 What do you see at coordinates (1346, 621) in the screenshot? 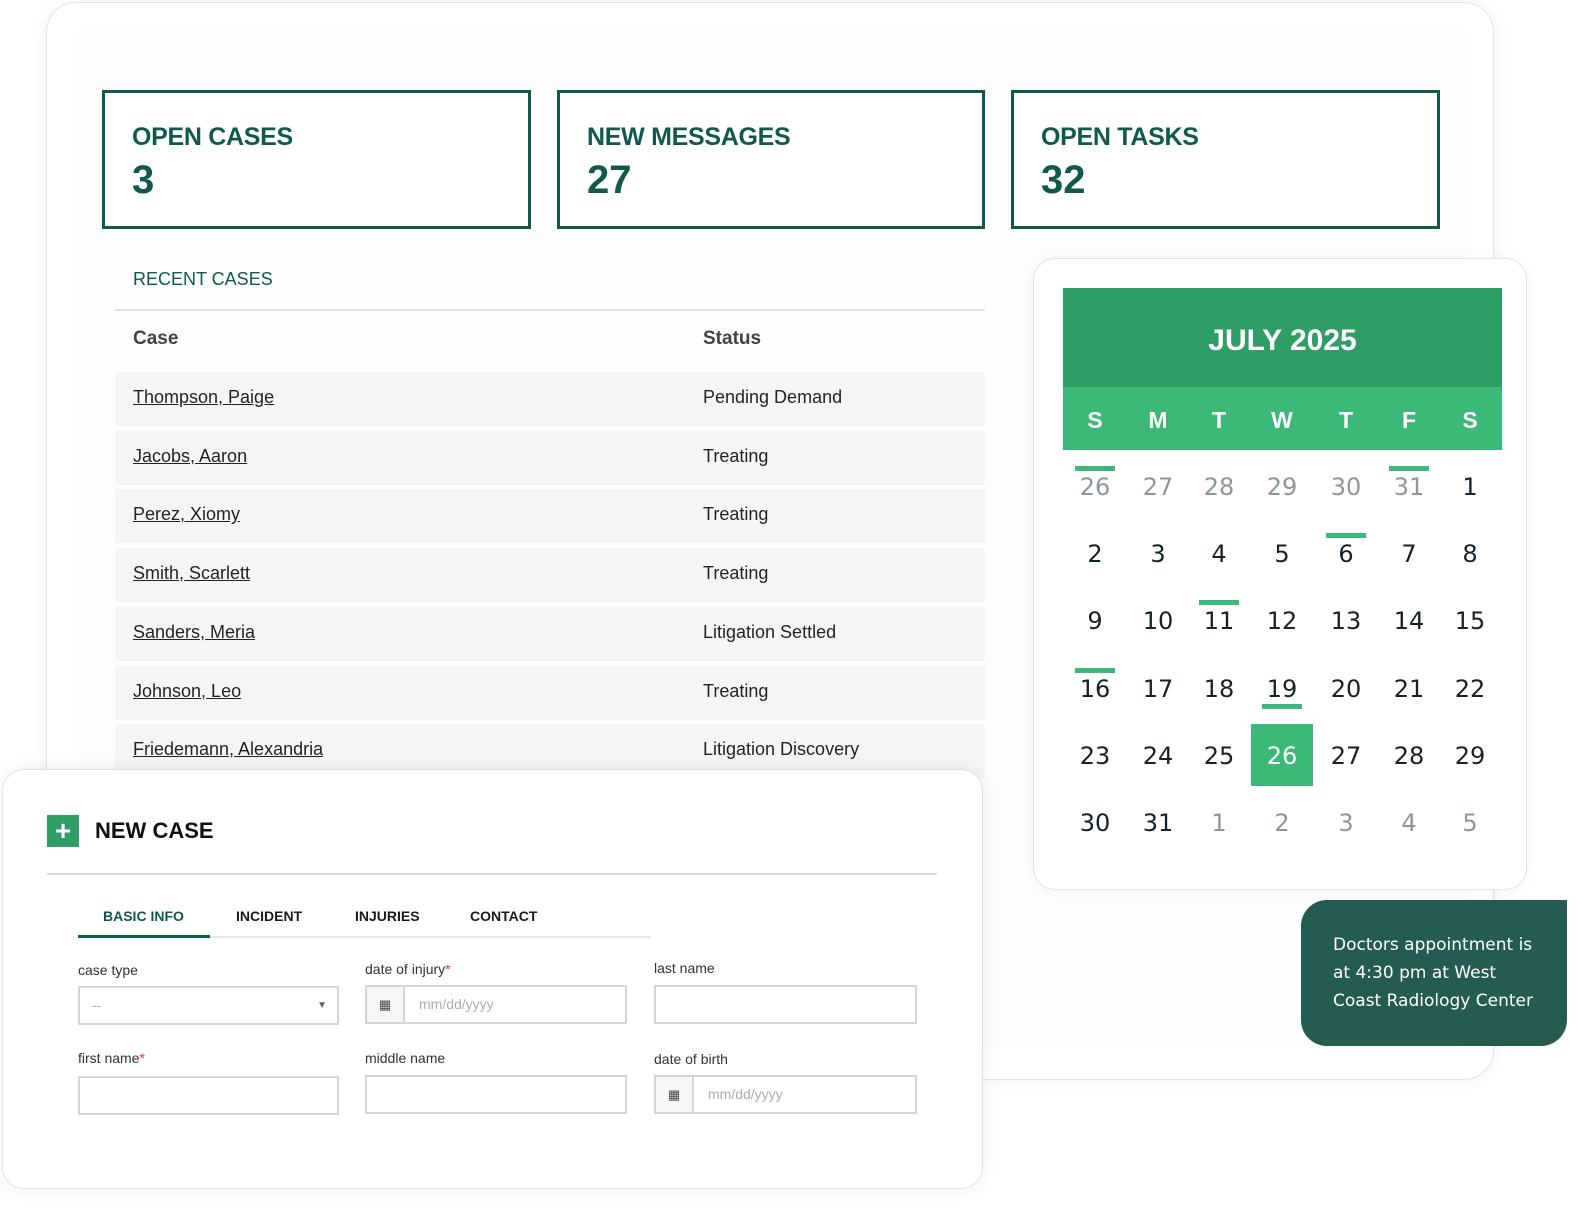
I see `calendar-day: 13` at bounding box center [1346, 621].